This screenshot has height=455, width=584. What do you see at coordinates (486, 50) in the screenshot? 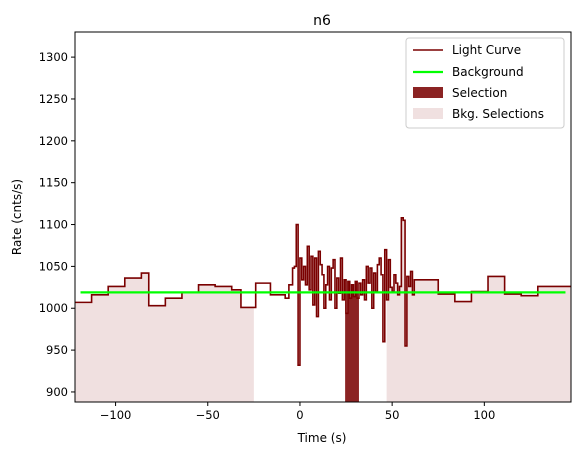
I see `legend-label-light-curve: Light Curve` at bounding box center [486, 50].